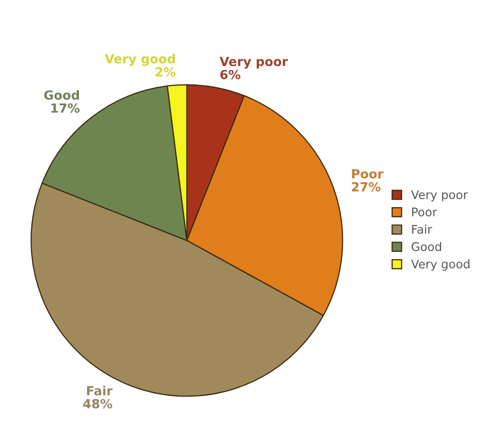 The height and width of the screenshot is (443, 502). What do you see at coordinates (422, 229) in the screenshot?
I see `legend-label: Fair` at bounding box center [422, 229].